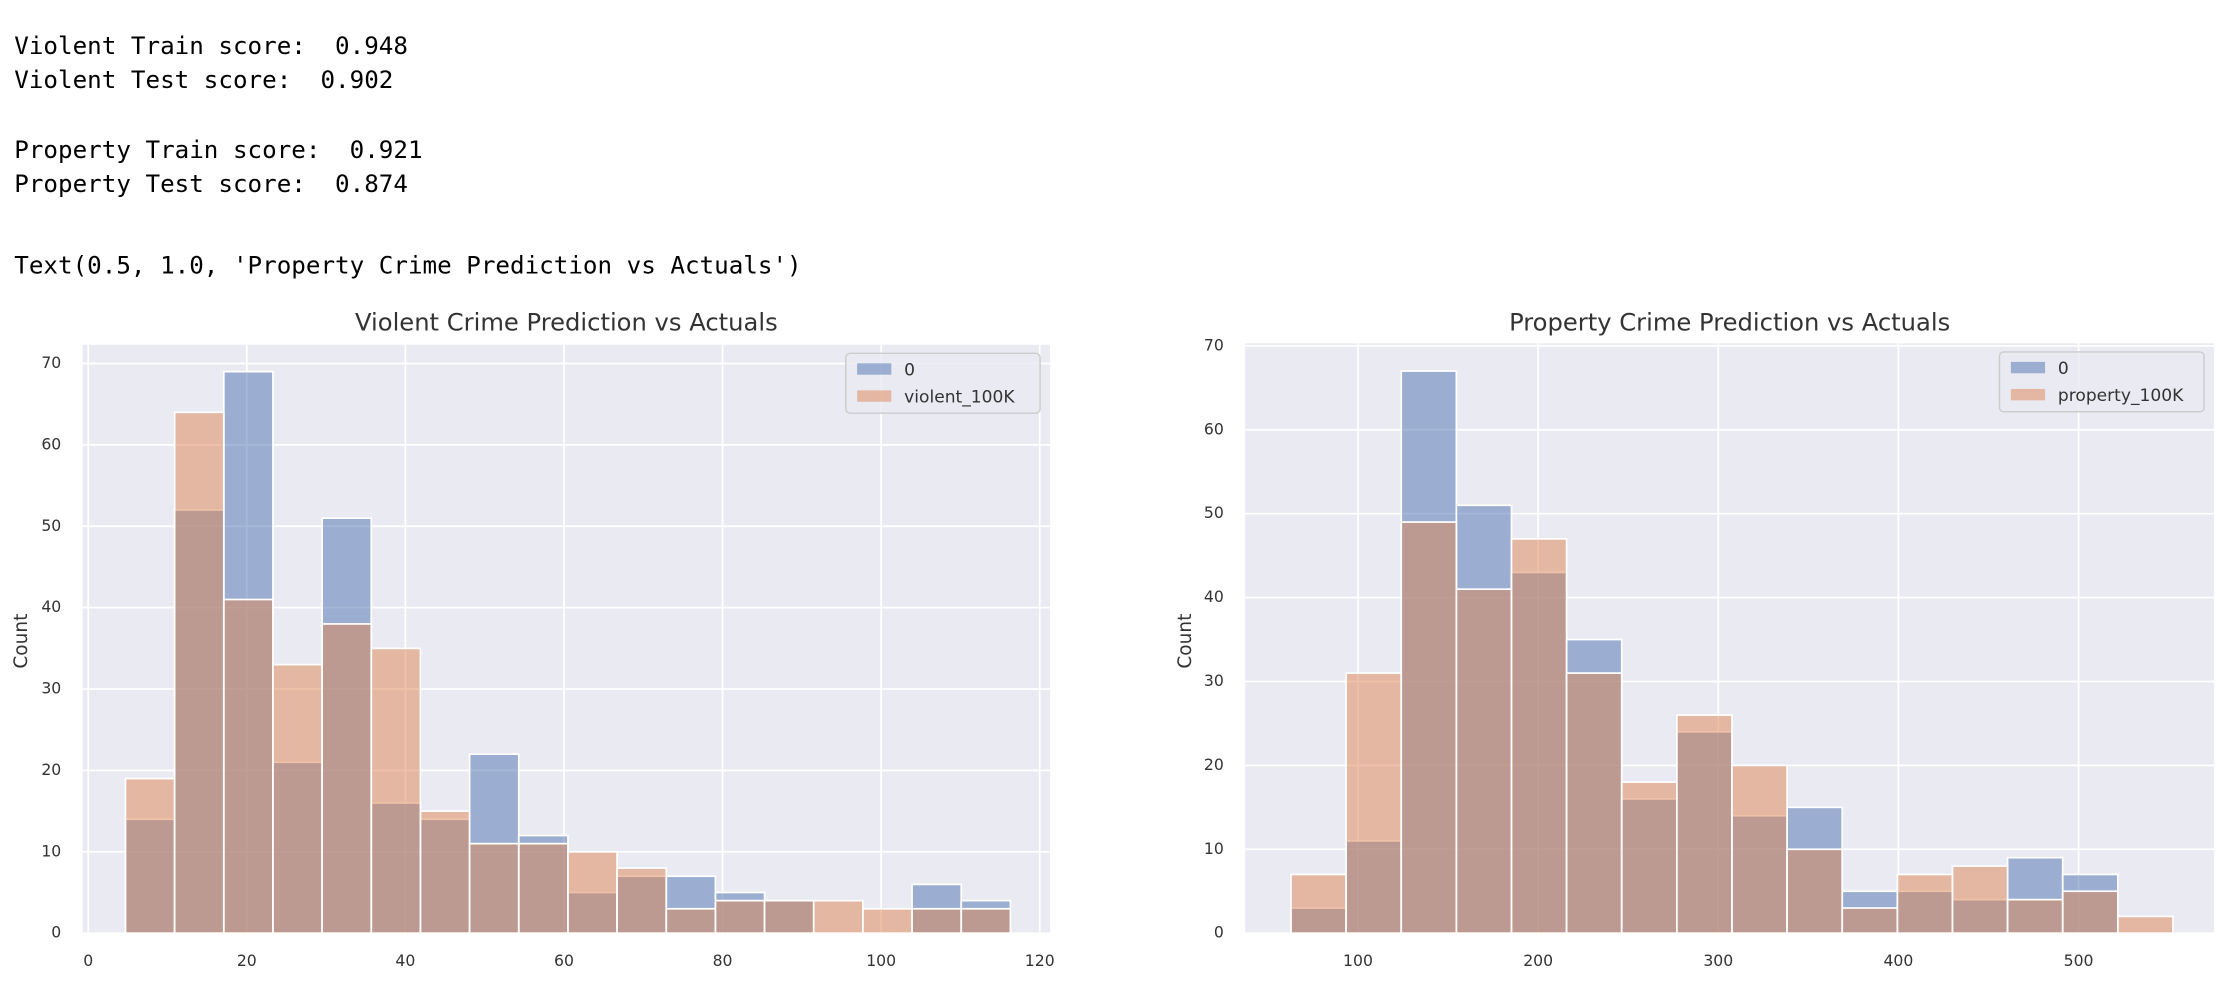  What do you see at coordinates (2079, 960) in the screenshot?
I see `x-tick-label: 500` at bounding box center [2079, 960].